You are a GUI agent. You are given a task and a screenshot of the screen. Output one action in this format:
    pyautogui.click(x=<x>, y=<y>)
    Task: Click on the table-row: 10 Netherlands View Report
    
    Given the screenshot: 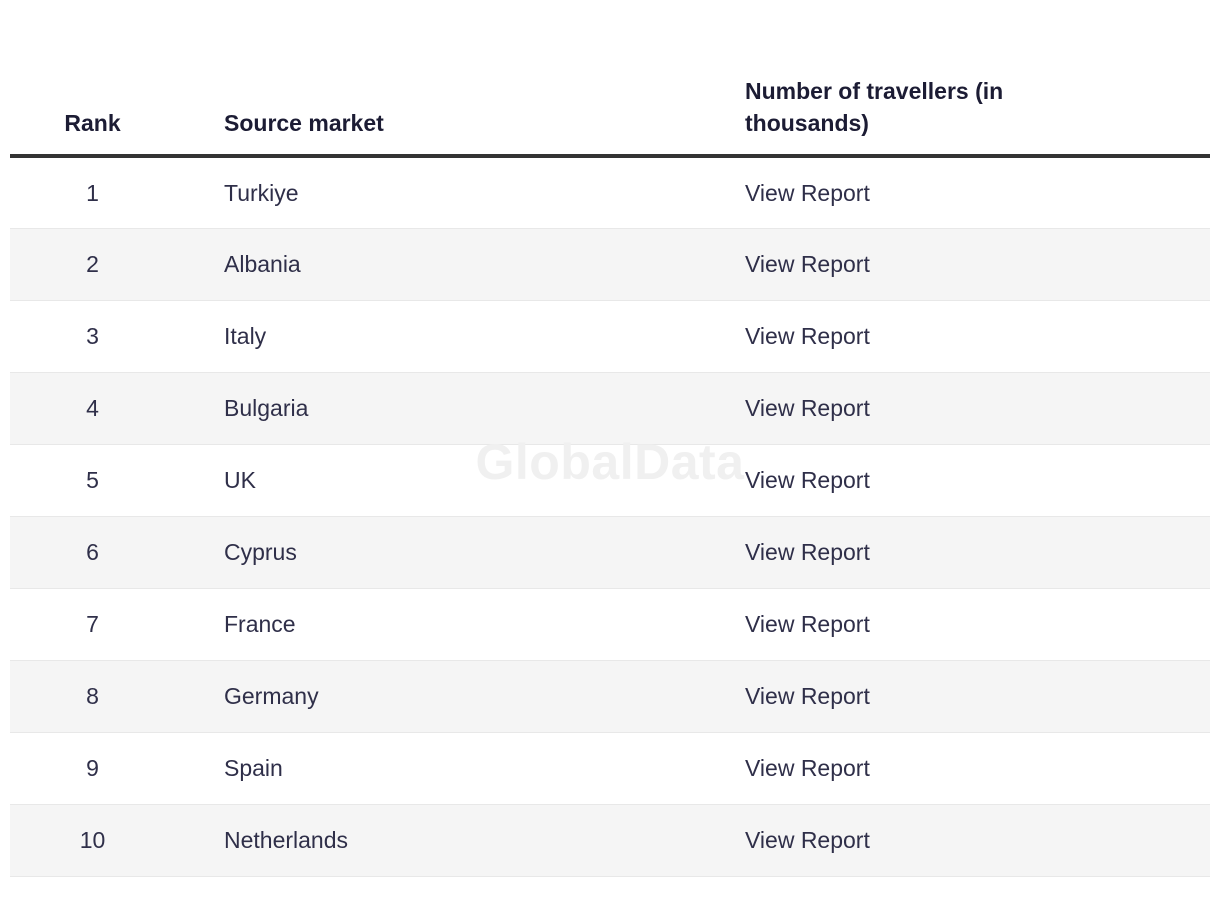 What is the action you would take?
    pyautogui.click(x=610, y=840)
    